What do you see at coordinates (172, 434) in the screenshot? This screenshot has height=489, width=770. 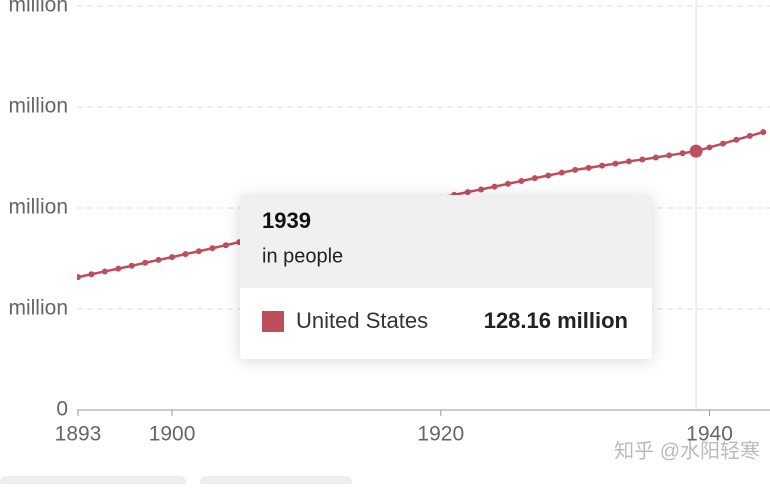 I see `x-tick-label: 1900` at bounding box center [172, 434].